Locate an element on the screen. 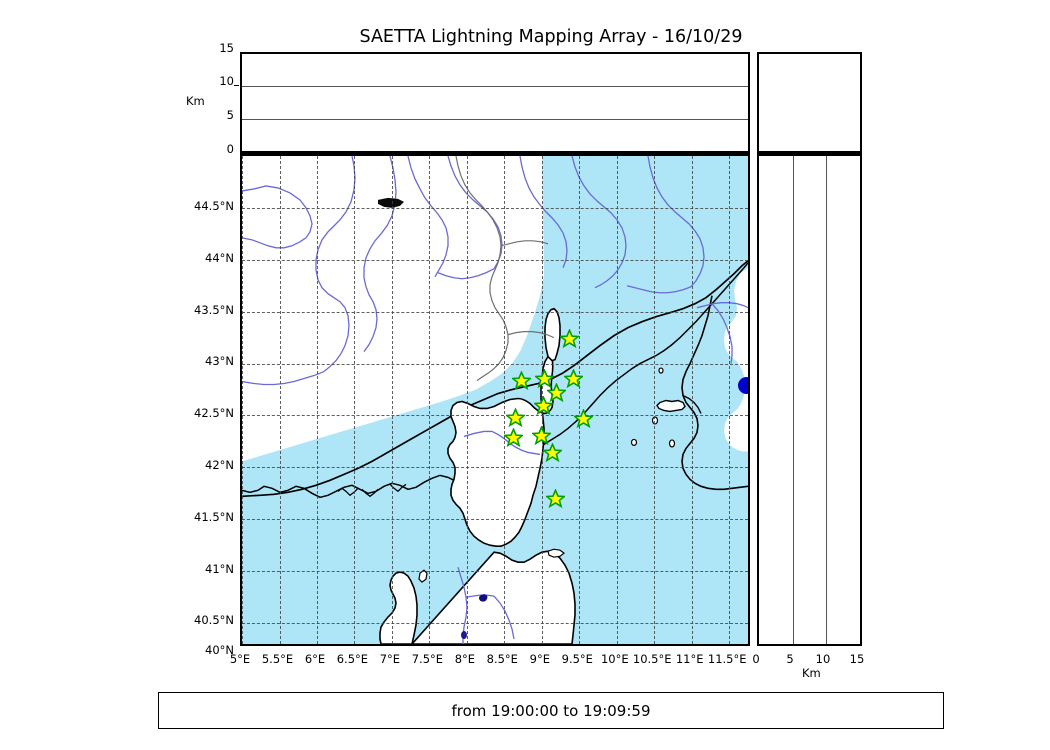  gridline-lon-8.5 is located at coordinates (505, 400).